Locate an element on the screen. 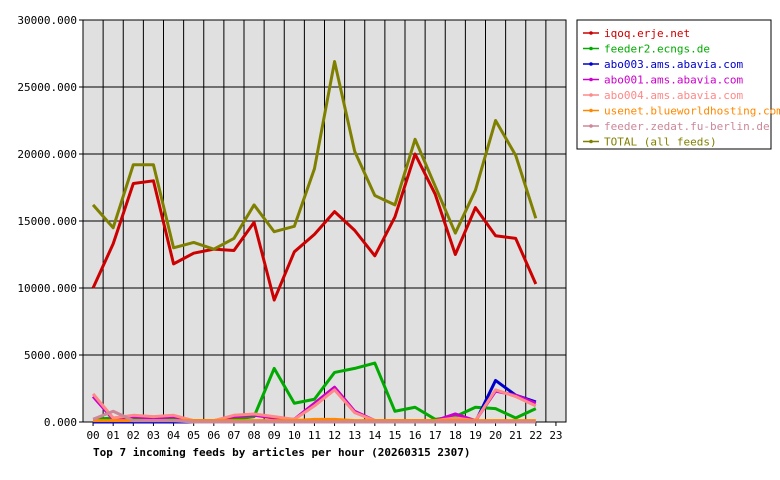  y-tick-label: 20000.000 is located at coordinates (47, 154).